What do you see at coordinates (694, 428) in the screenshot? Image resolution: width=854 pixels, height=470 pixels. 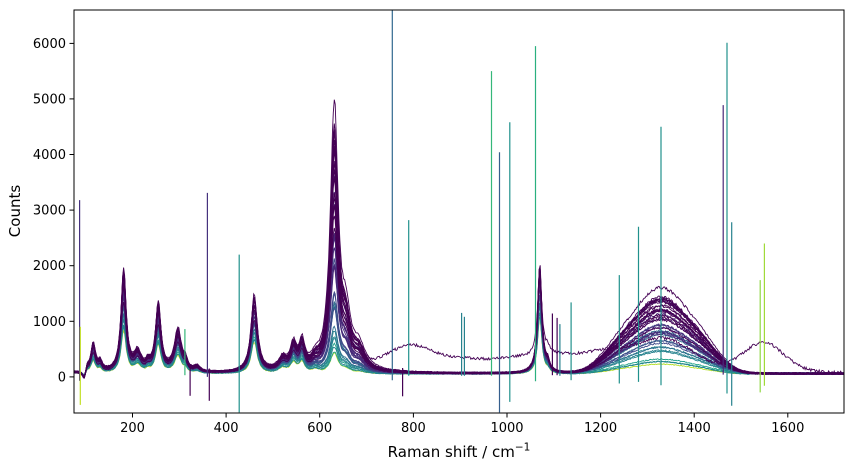 I see `x-tick-label: 1400` at bounding box center [694, 428].